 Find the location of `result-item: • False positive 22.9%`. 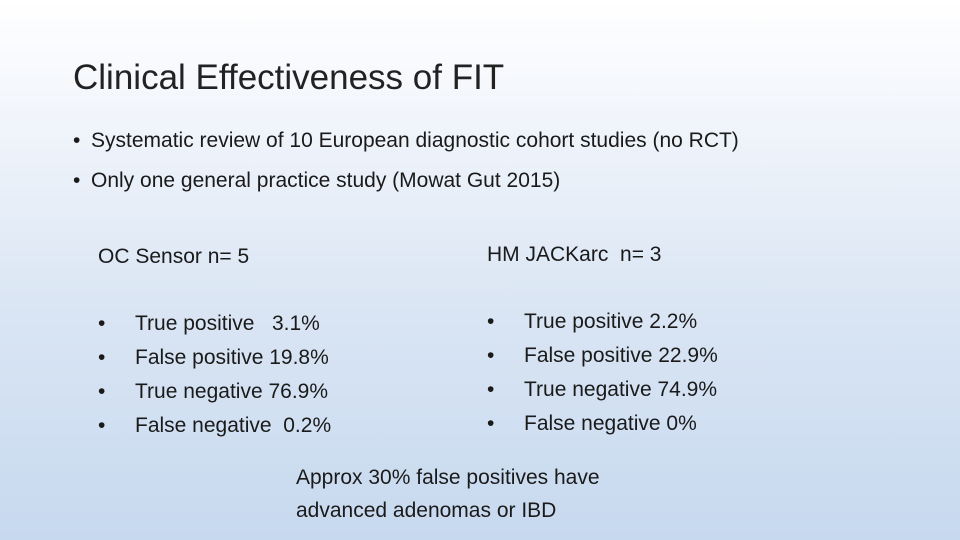

result-item: • False positive 22.9% is located at coordinates (647, 358).